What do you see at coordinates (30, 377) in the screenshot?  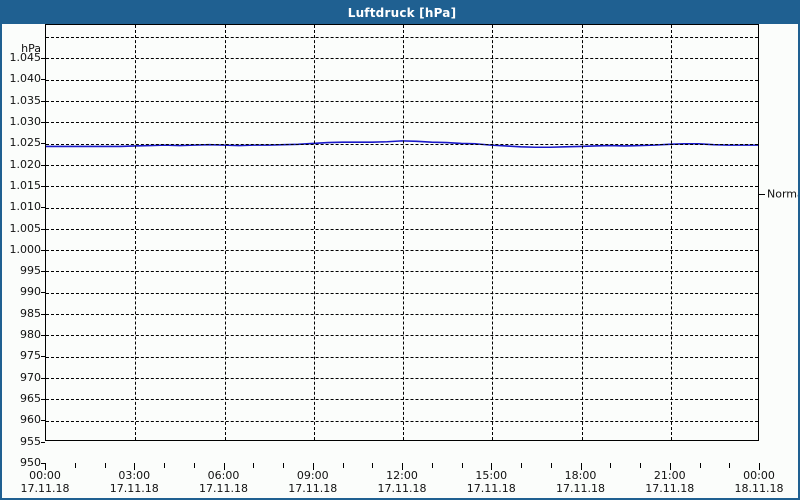 I see `y-tick-label: 970` at bounding box center [30, 377].